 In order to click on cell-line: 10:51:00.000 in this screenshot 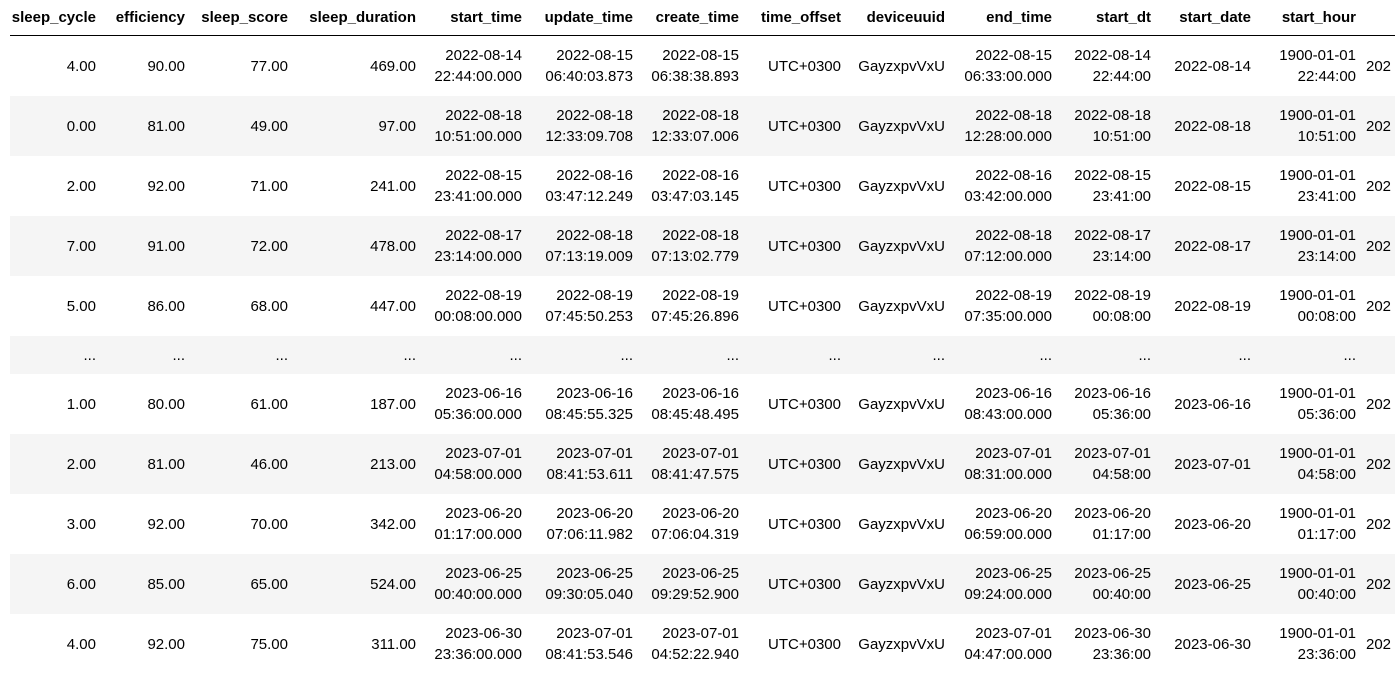, I will do `click(478, 136)`.